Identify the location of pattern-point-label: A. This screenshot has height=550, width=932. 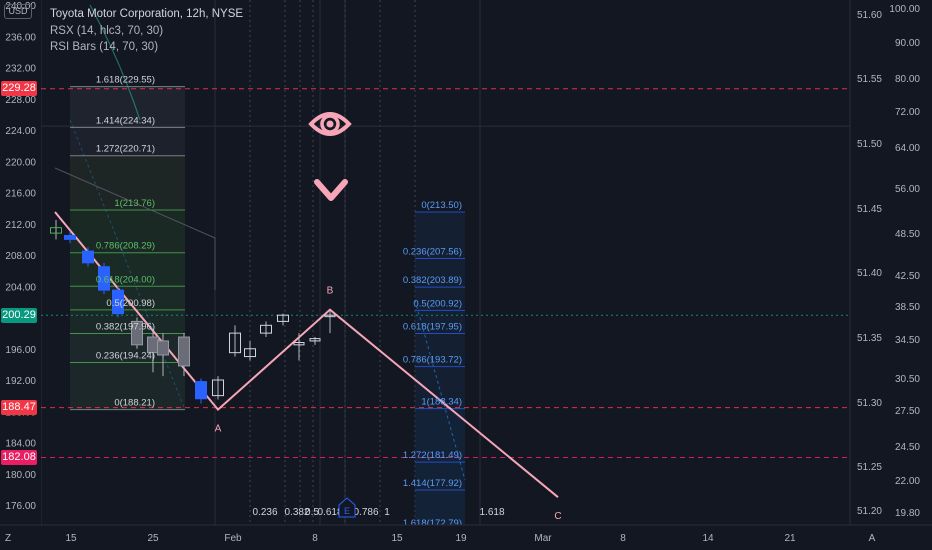
(218, 429).